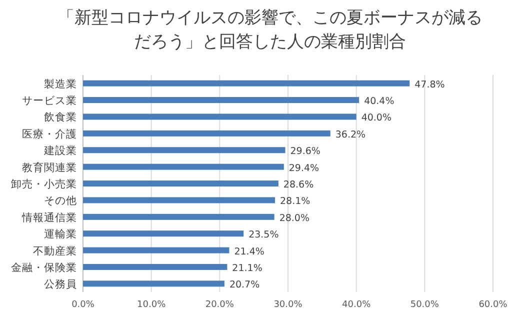 This screenshot has width=525, height=322. What do you see at coordinates (244, 285) in the screenshot?
I see `data-label: 20.7%` at bounding box center [244, 285].